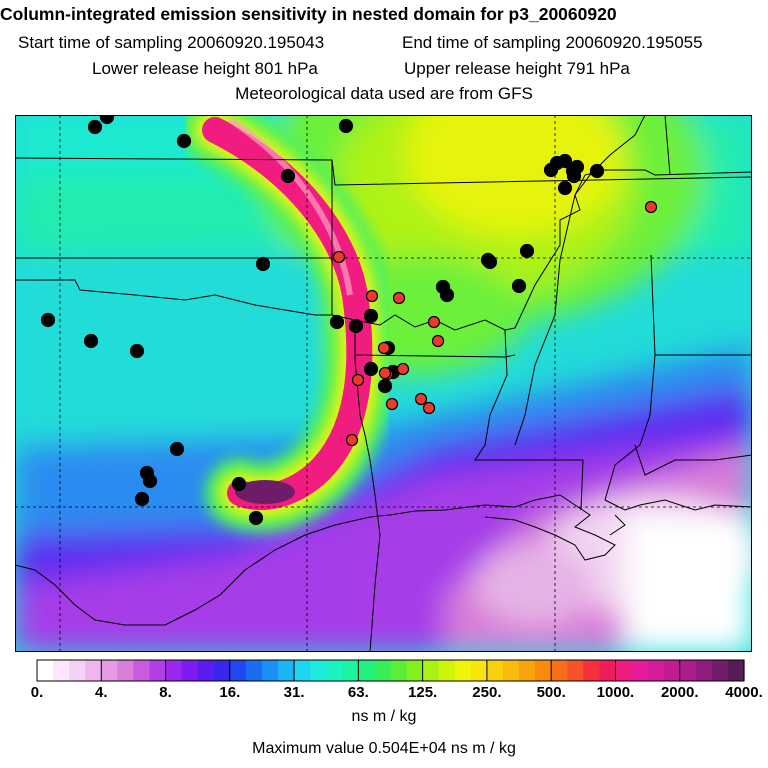 This screenshot has height=768, width=768. What do you see at coordinates (230, 692) in the screenshot?
I see `colorbar-tick-label: 16.` at bounding box center [230, 692].